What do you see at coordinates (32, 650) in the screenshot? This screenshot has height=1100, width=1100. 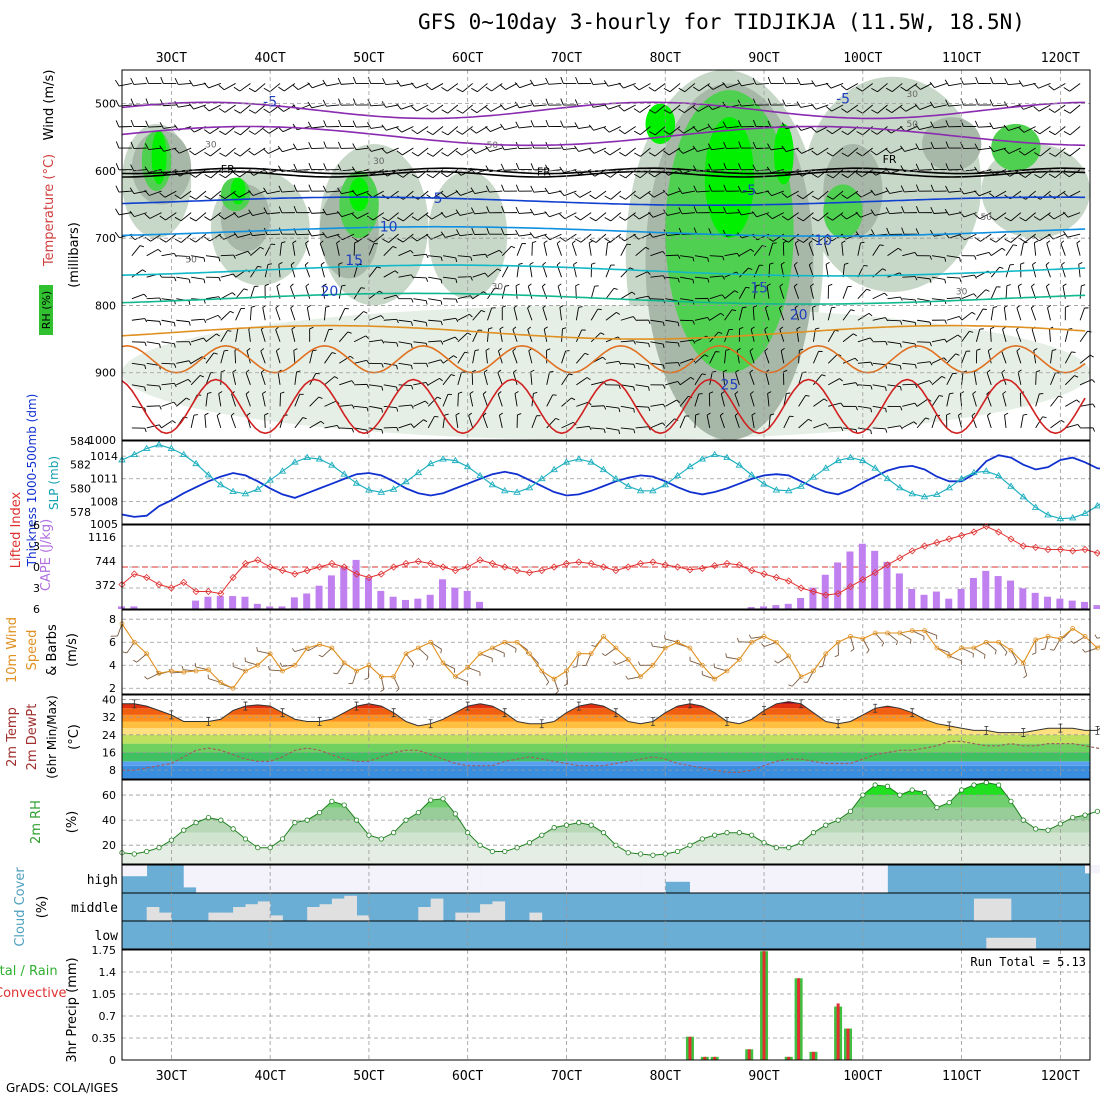 I see `wind10-label-b: Speed` at bounding box center [32, 650].